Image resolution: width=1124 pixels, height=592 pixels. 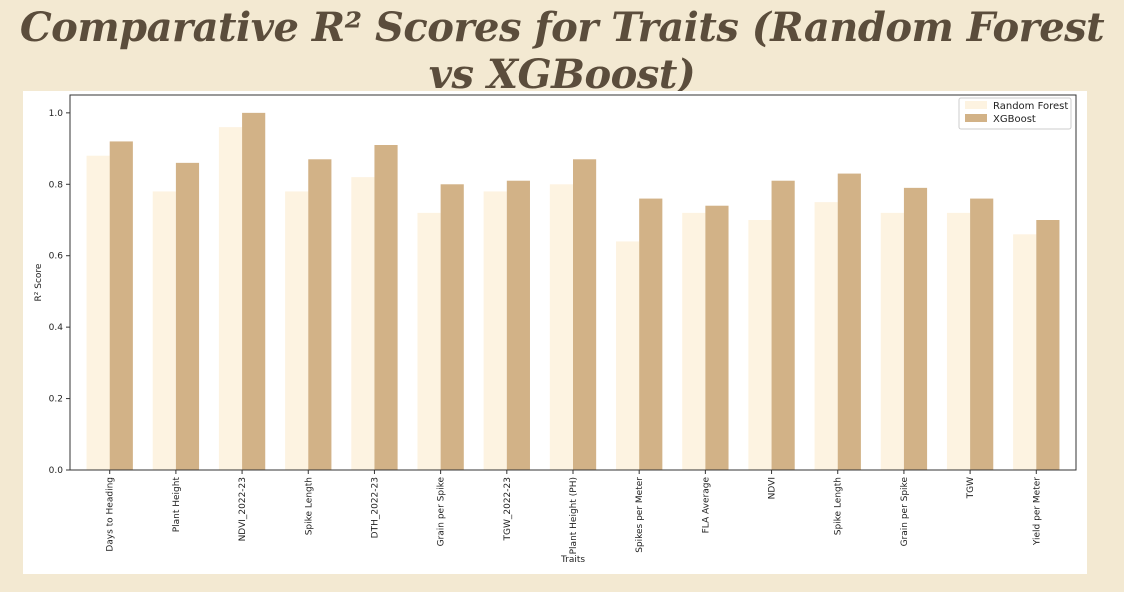 What do you see at coordinates (971, 488) in the screenshot?
I see `x-tick-label: TGW` at bounding box center [971, 488].